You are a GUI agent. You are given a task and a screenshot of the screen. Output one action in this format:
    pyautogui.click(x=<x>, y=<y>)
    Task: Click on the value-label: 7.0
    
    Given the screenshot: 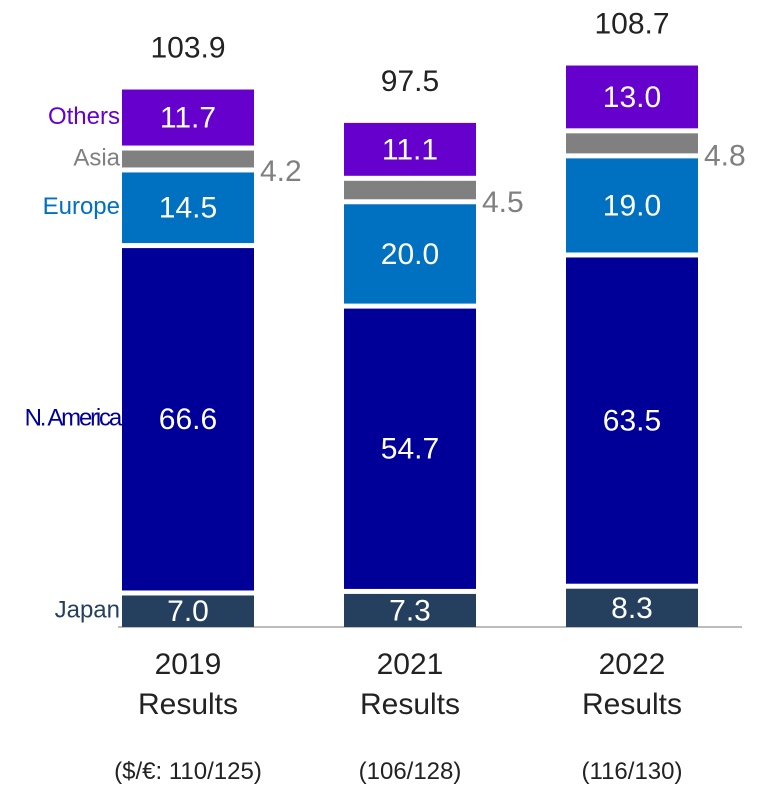 What is the action you would take?
    pyautogui.click(x=188, y=611)
    